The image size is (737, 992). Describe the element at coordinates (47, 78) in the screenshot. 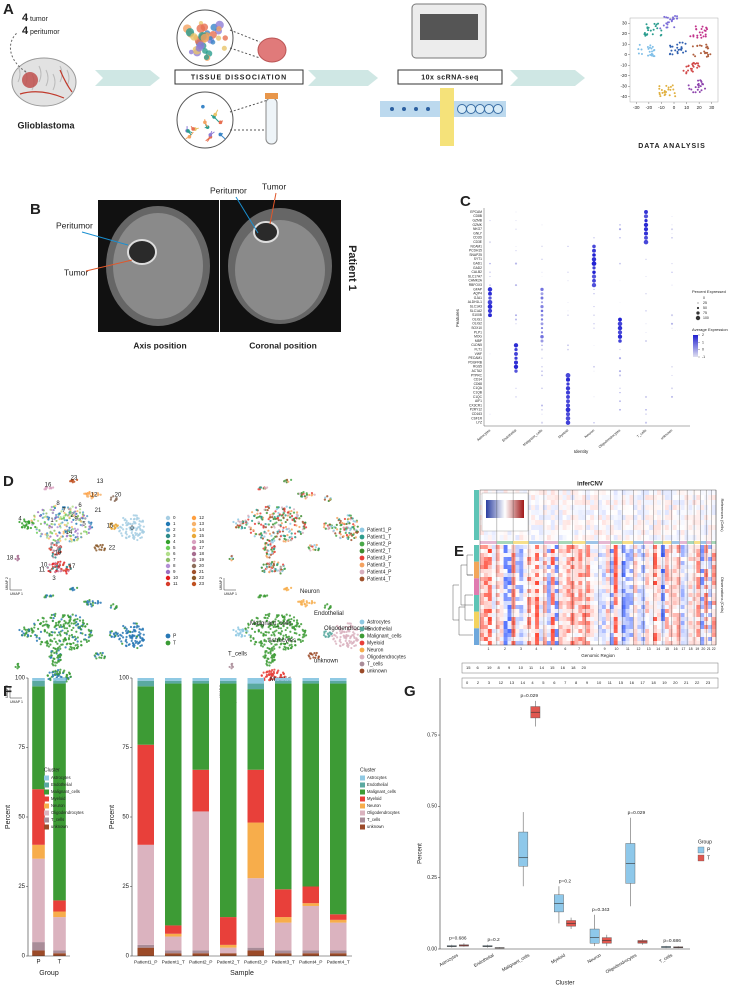

I see `gyrus` at that location.